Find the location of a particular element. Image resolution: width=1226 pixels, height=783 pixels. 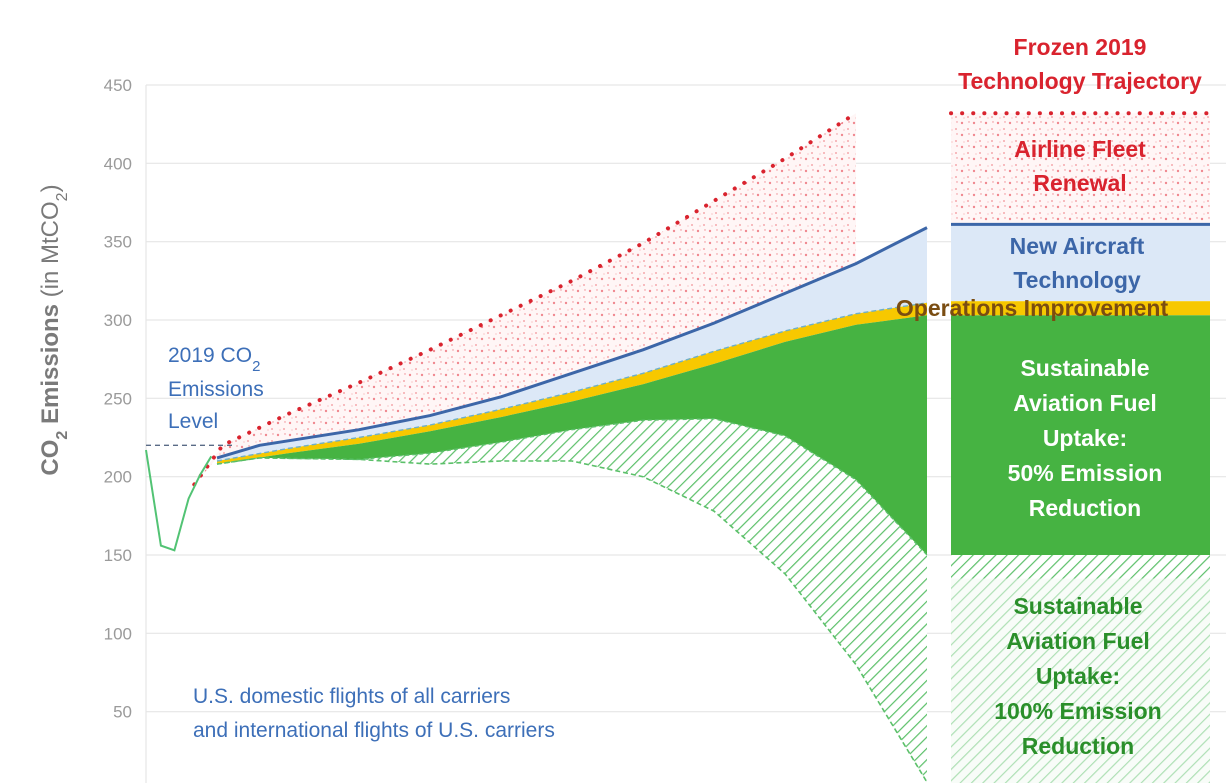

y-axis-label: CO2 Emissions (in MtCO2) is located at coordinates (54, 329).